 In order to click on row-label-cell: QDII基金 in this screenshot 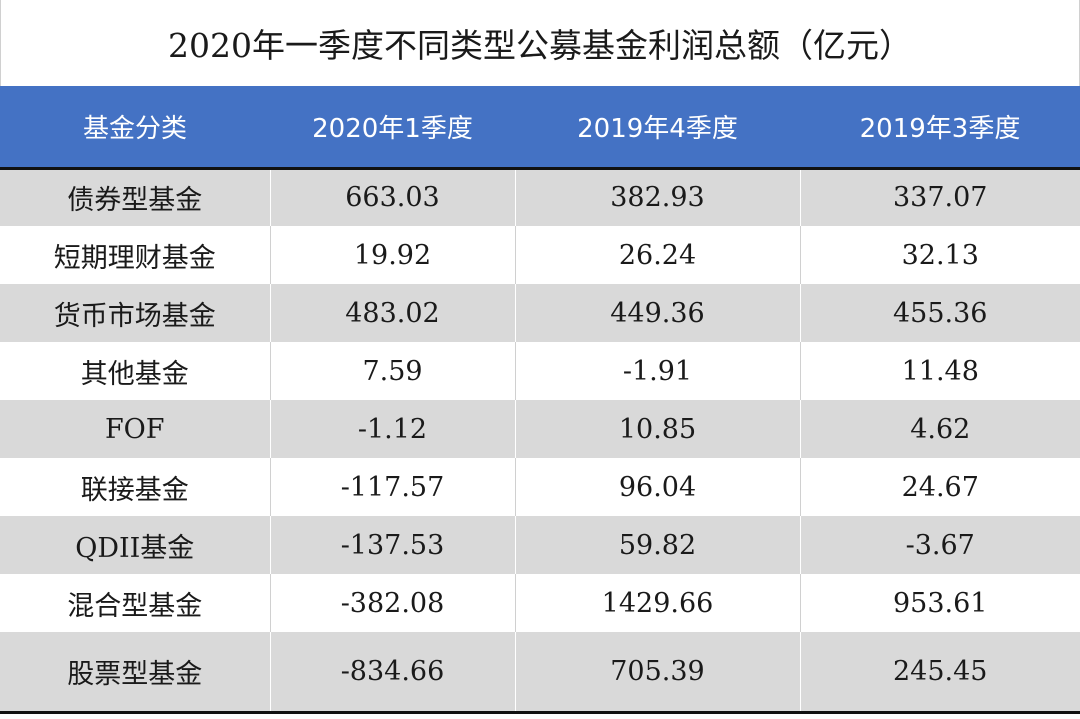, I will do `click(135, 548)`.